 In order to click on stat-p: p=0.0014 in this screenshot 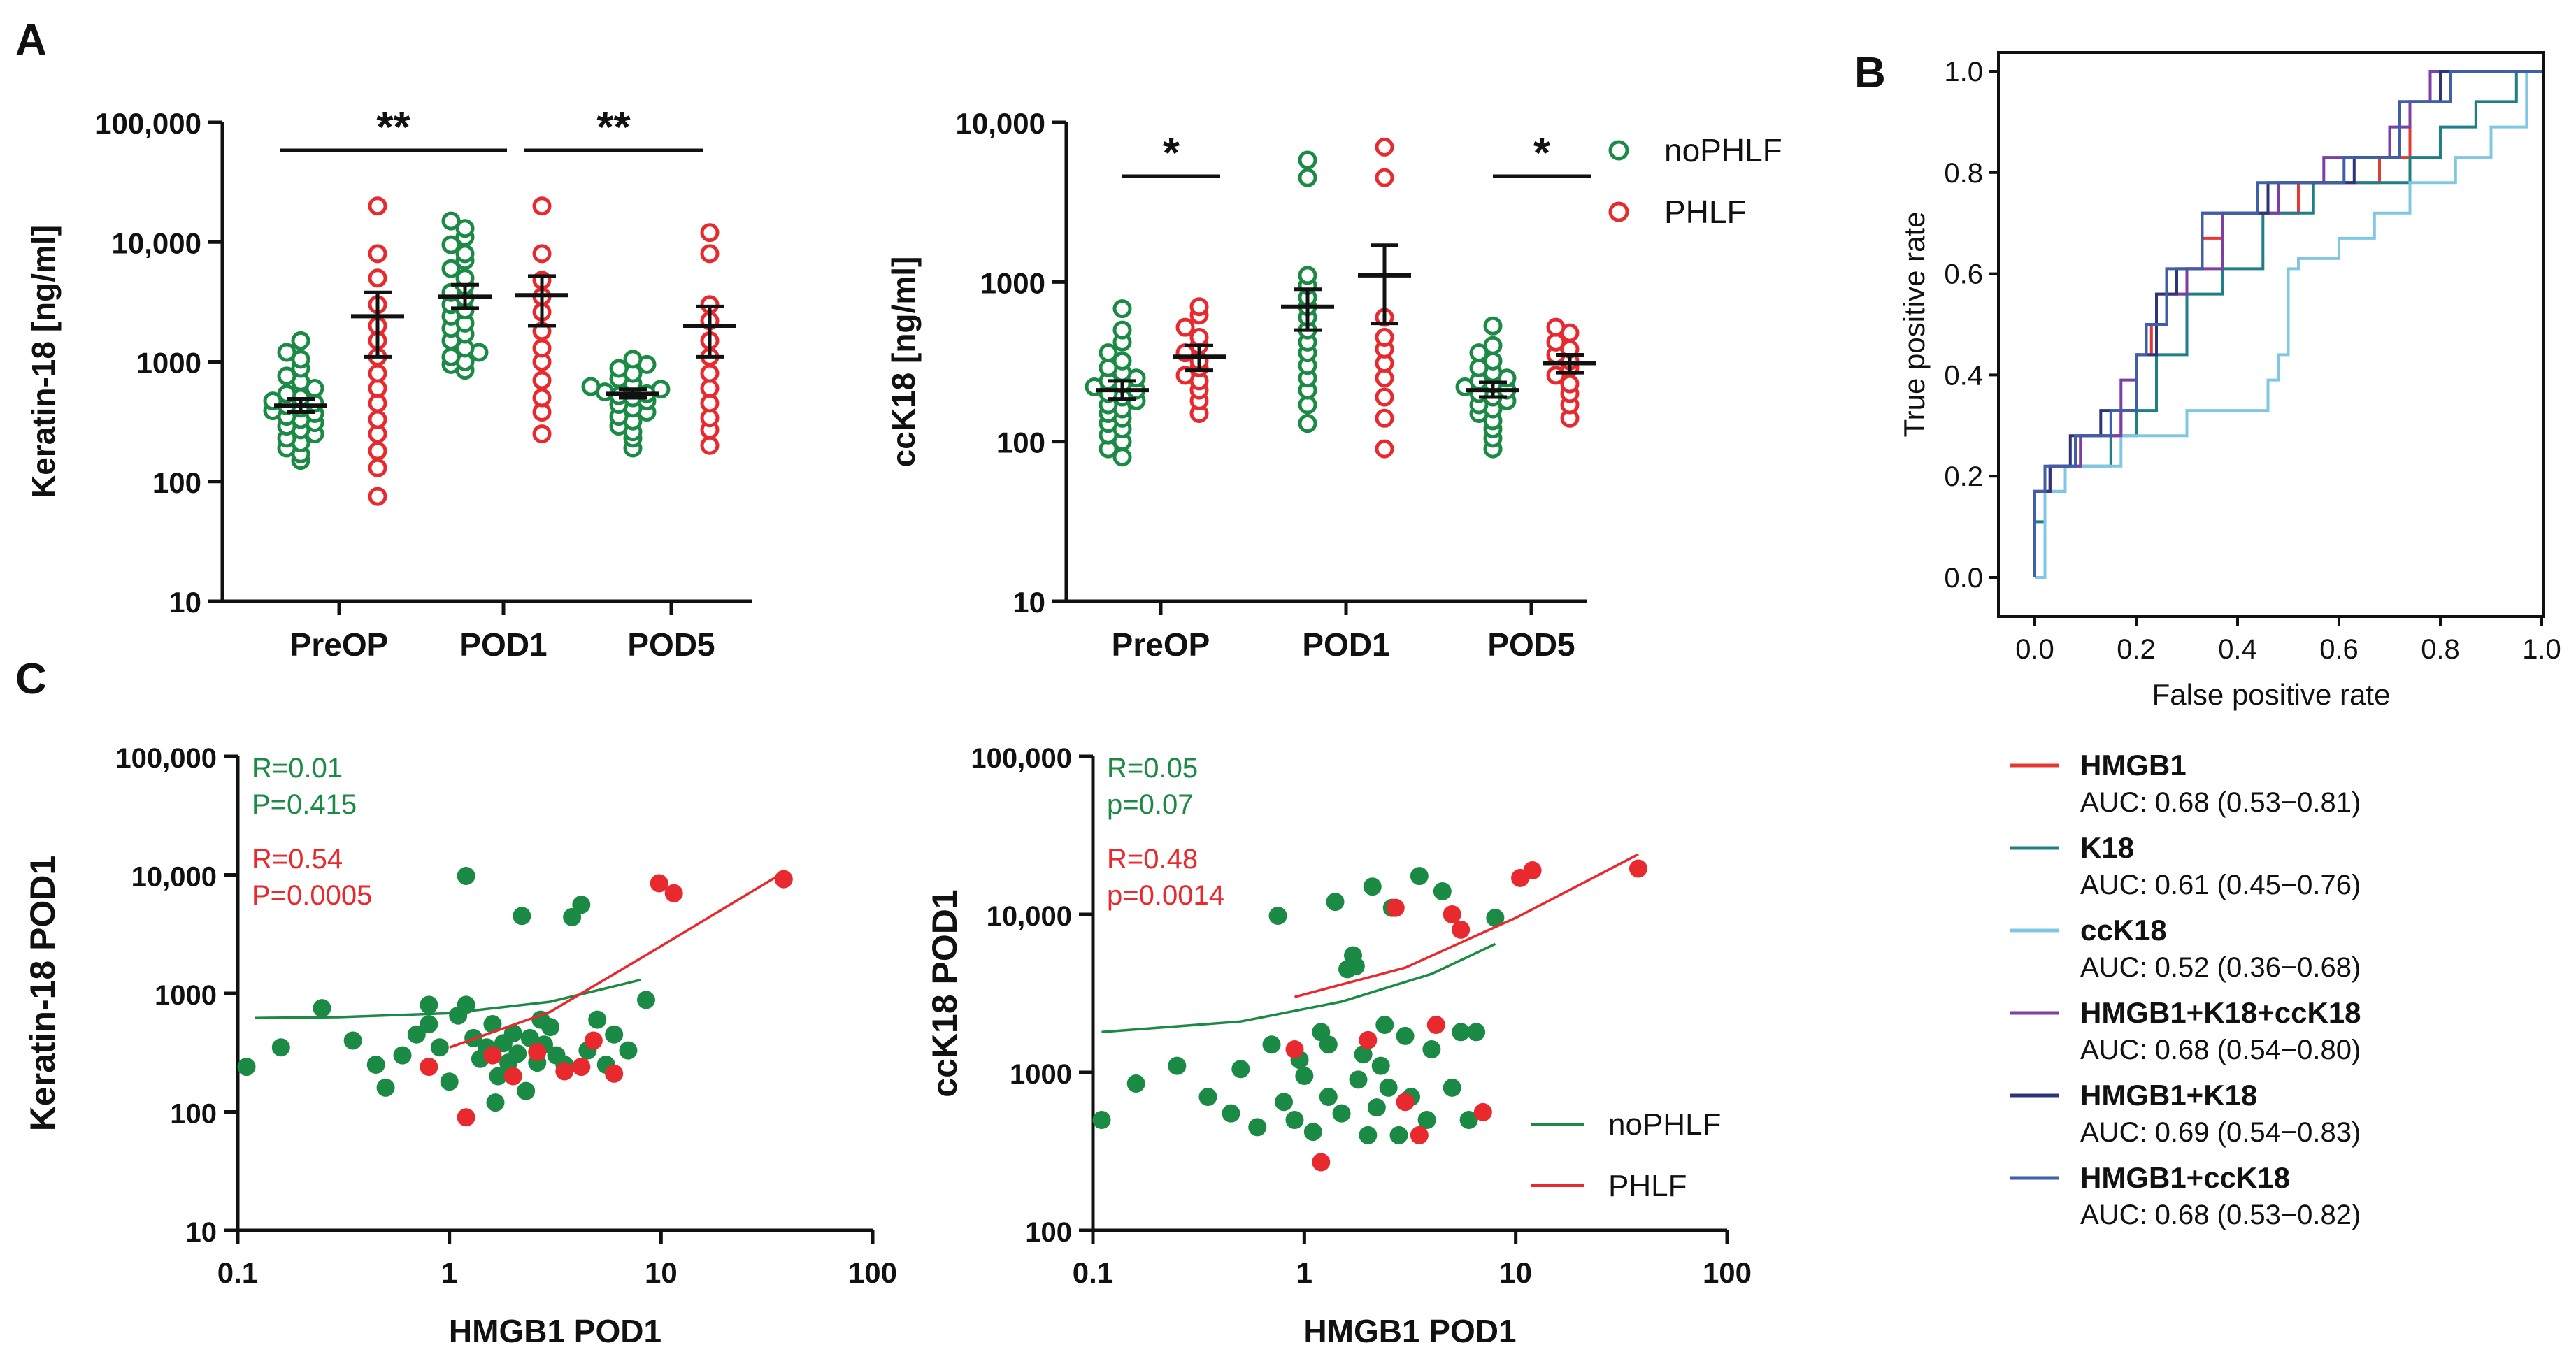, I will do `click(1165, 895)`.